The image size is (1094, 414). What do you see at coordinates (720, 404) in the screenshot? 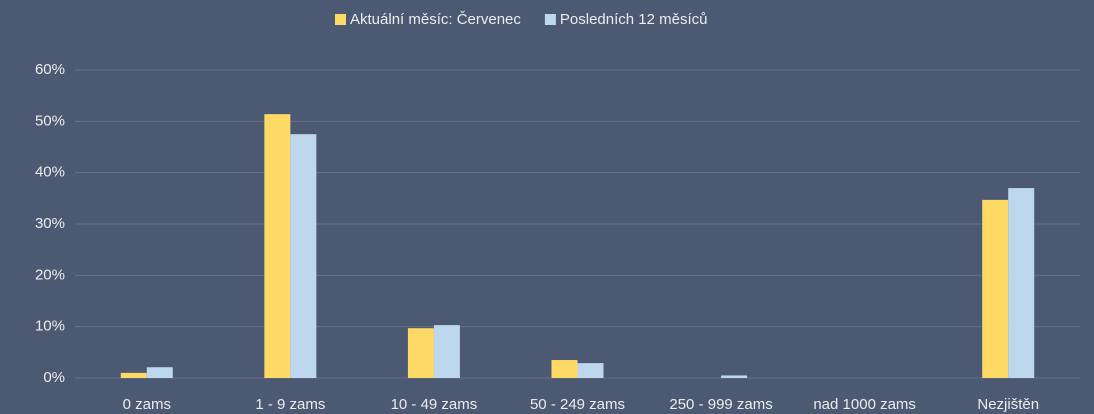
I see `x-tick-label: 250 - 999 zams` at bounding box center [720, 404].